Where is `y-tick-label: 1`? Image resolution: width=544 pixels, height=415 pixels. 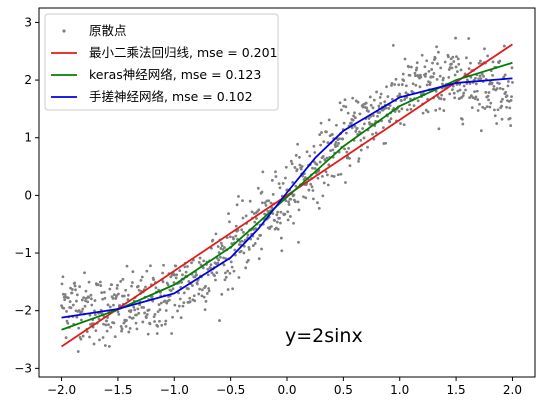
y-tick-label: 1 is located at coordinates (28, 138).